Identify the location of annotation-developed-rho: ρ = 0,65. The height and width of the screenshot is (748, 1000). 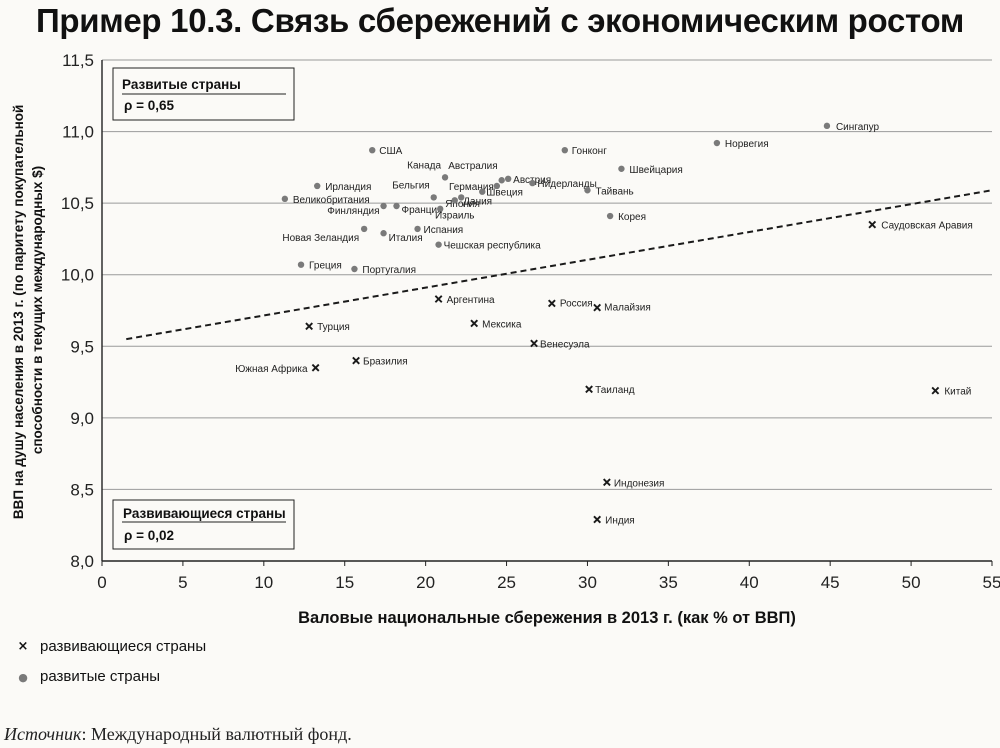
(149, 105).